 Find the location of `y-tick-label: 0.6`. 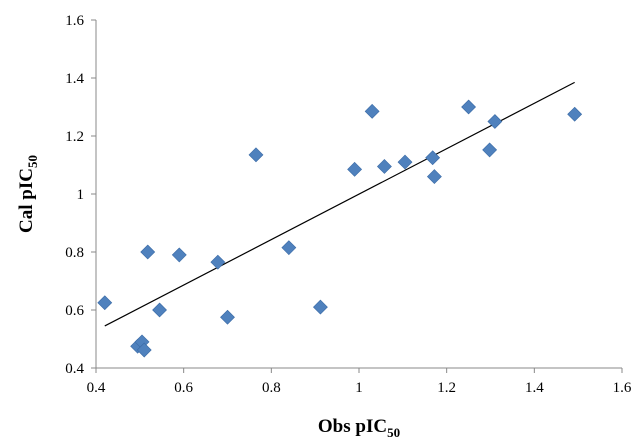

y-tick-label: 0.6 is located at coordinates (74, 311).